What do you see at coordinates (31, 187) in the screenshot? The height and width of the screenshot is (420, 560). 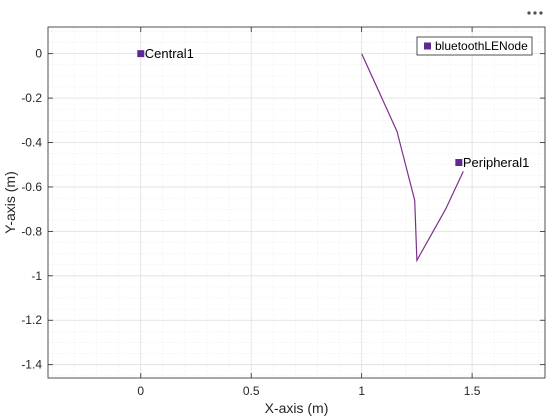 I see `y-tick-label: -0.6` at bounding box center [31, 187].